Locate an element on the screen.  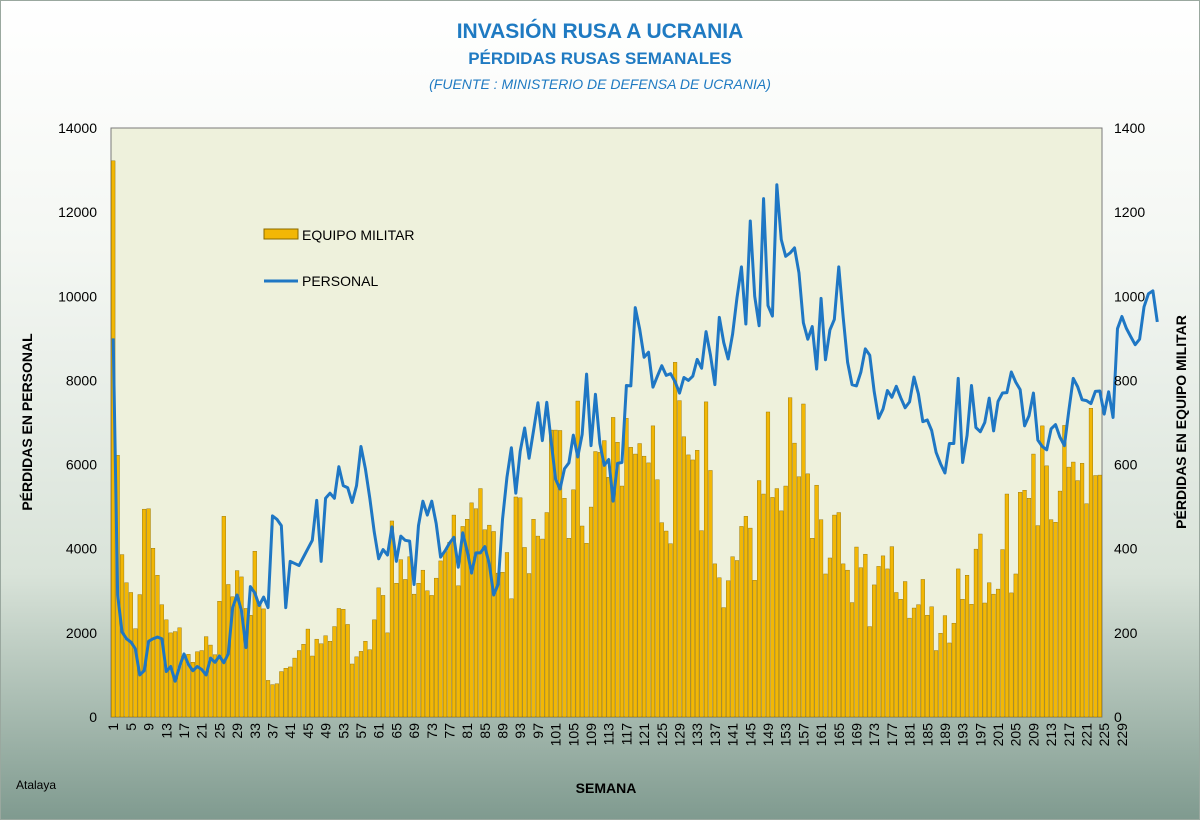
x-tick-label: 41 is located at coordinates (290, 731).